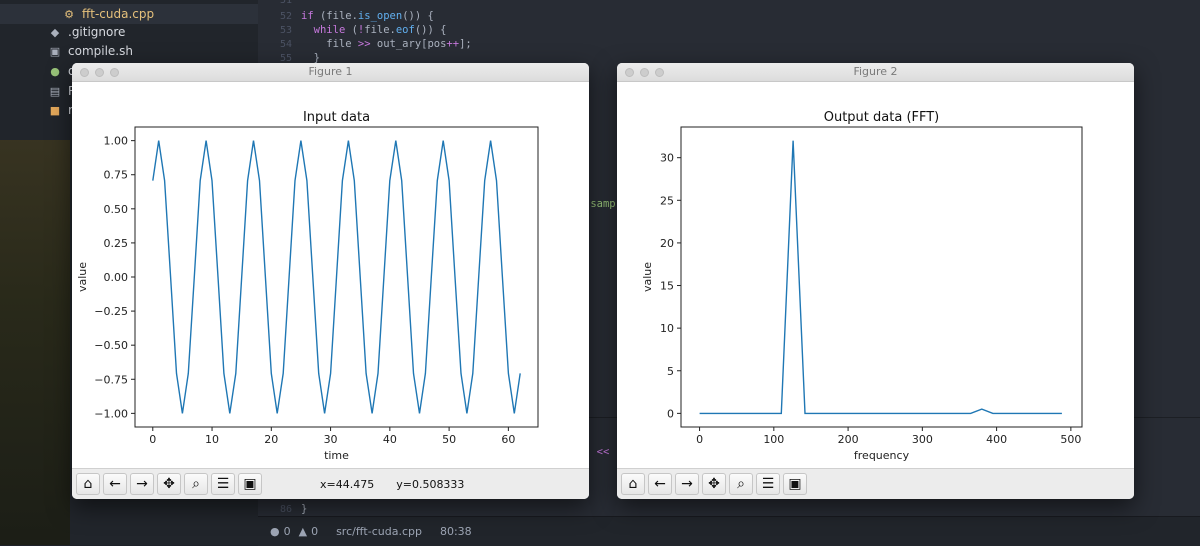 The image size is (1200, 546). What do you see at coordinates (379, 531) in the screenshot?
I see `status-file-path: src/fft-cuda.cpp` at bounding box center [379, 531].